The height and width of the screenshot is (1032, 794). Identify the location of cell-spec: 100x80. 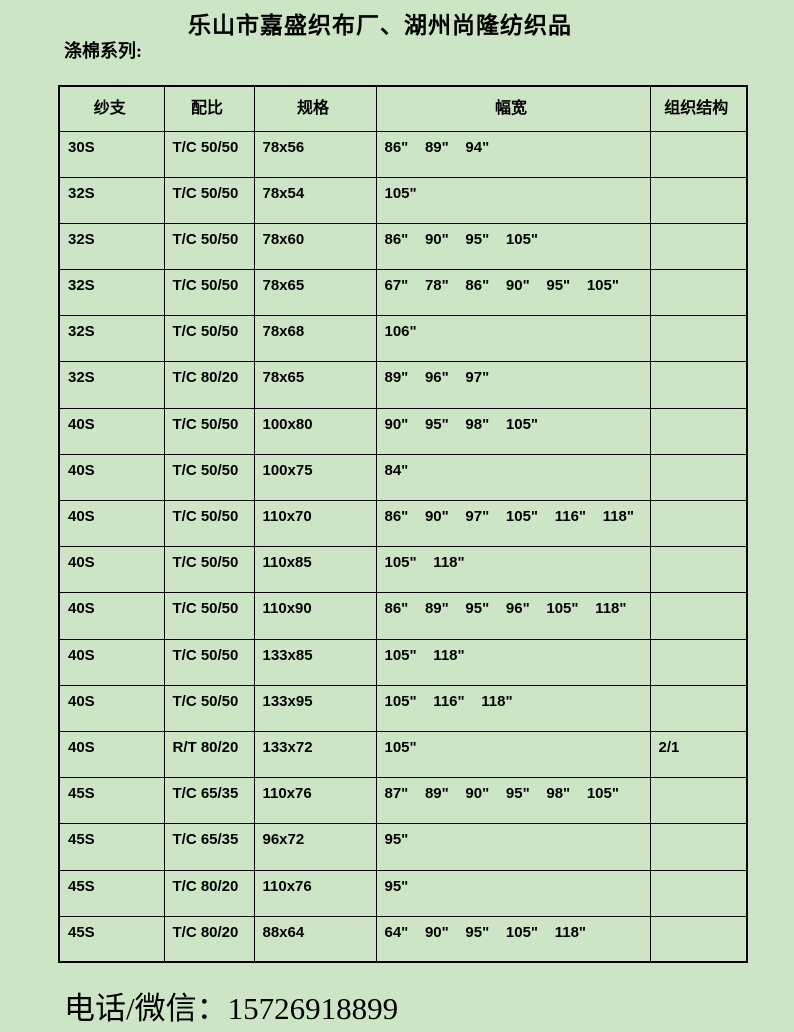
(315, 431).